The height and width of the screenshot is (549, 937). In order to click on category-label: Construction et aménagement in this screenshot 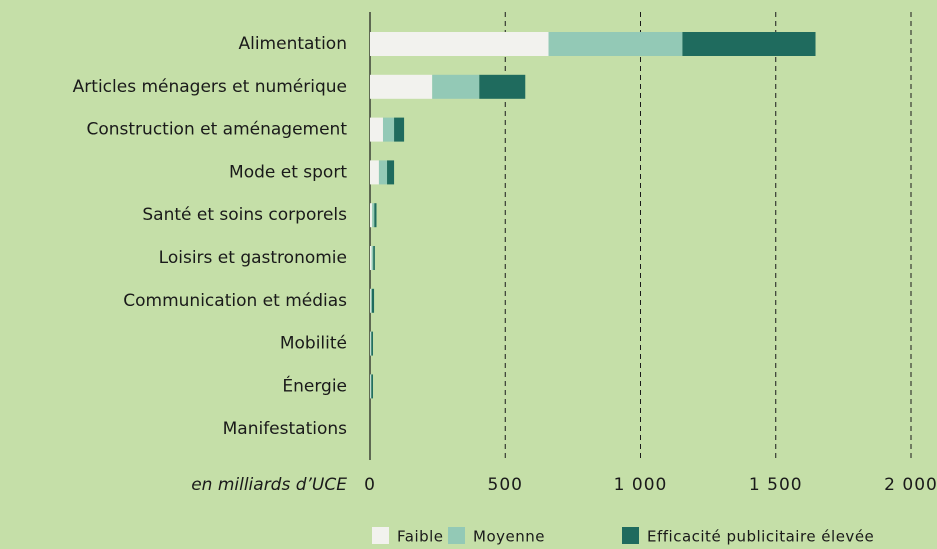, I will do `click(216, 130)`.